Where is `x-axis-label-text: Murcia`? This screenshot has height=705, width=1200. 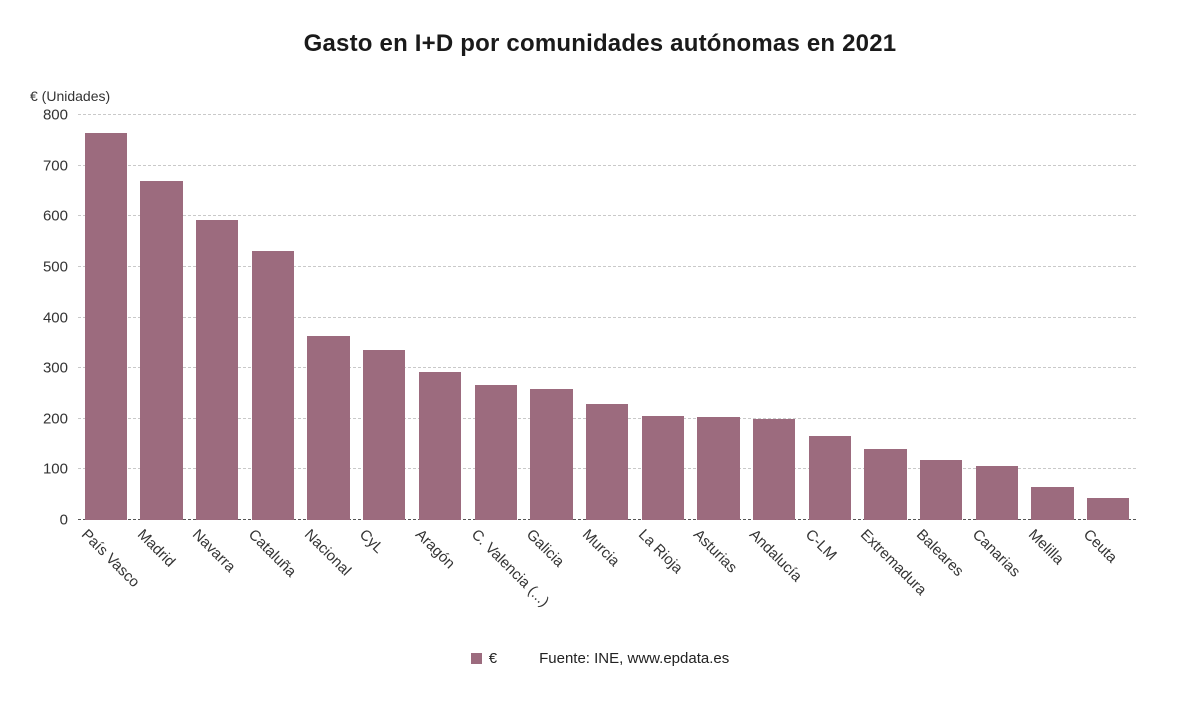
x-axis-label-text: Murcia is located at coordinates (601, 548).